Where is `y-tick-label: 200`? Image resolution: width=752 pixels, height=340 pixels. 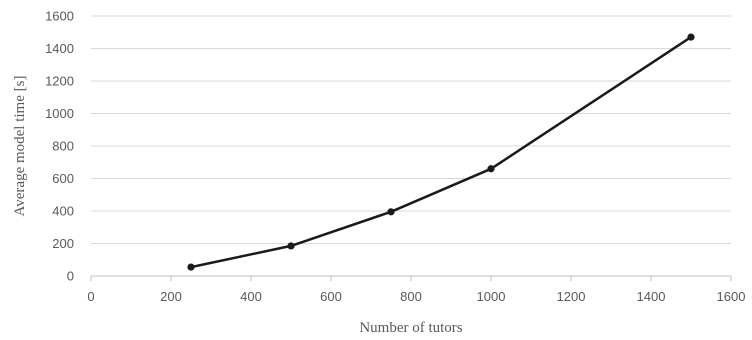 y-tick-label: 200 is located at coordinates (63, 243).